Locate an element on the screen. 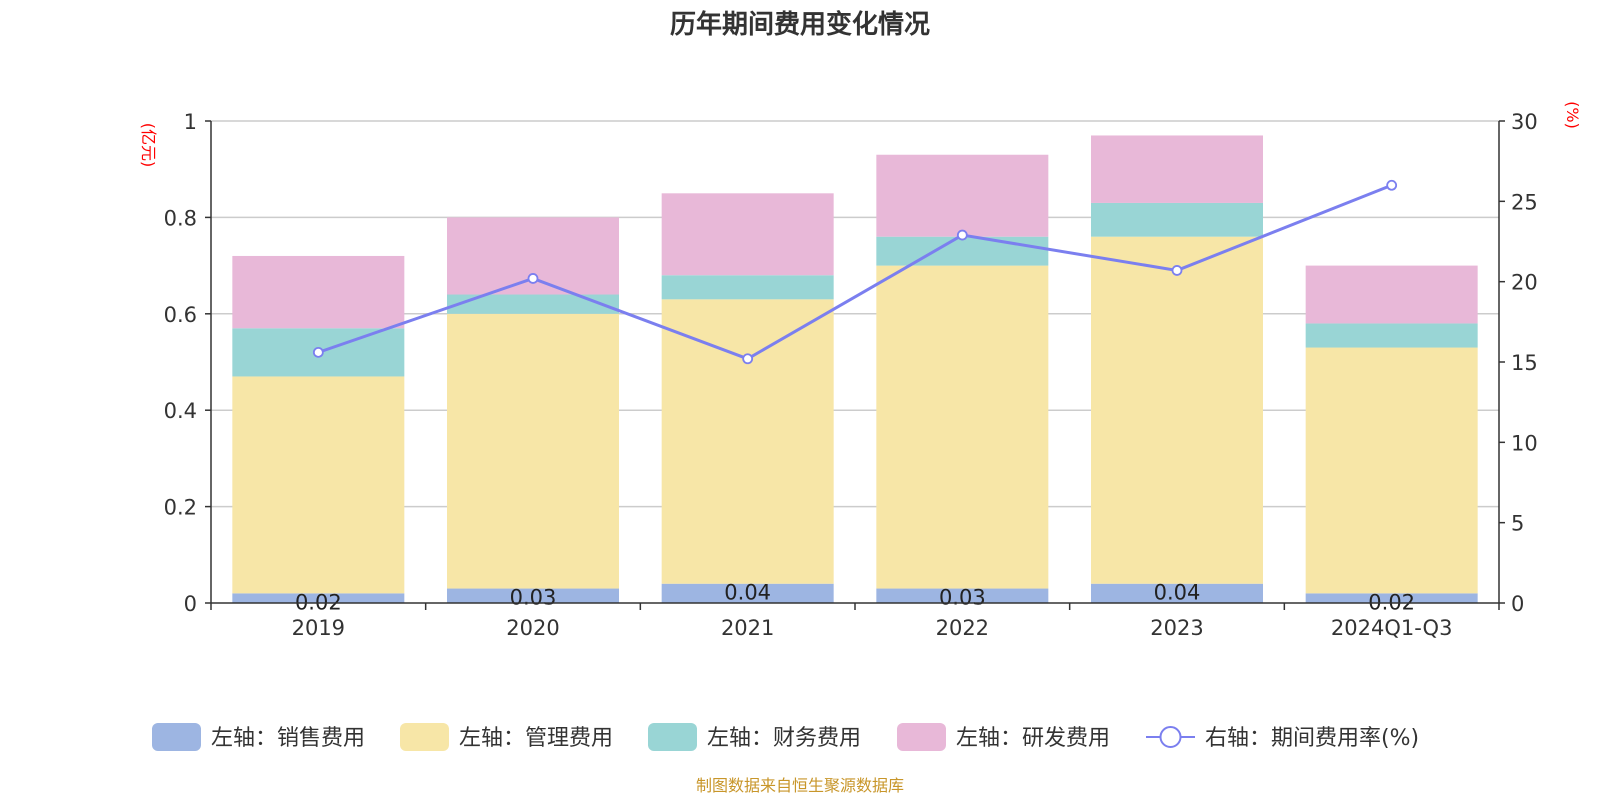 This screenshot has height=800, width=1600. chart-title: 历年期间费用变化情况 is located at coordinates (800, 24).